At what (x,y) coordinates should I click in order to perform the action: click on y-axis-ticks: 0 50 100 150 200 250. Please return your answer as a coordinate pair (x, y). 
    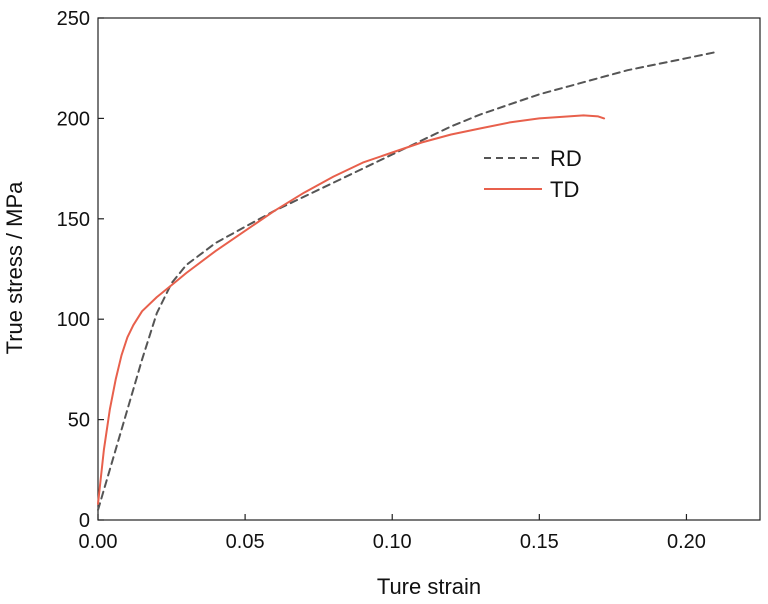
    Looking at the image, I should click on (80, 270).